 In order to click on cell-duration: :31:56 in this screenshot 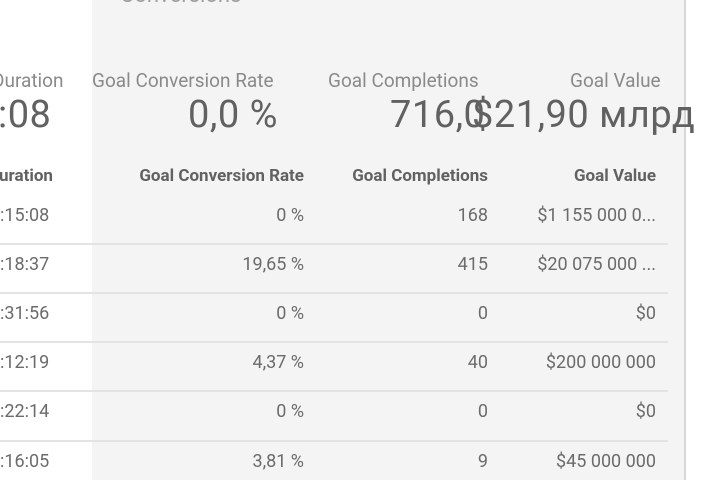, I will do `click(25, 313)`.